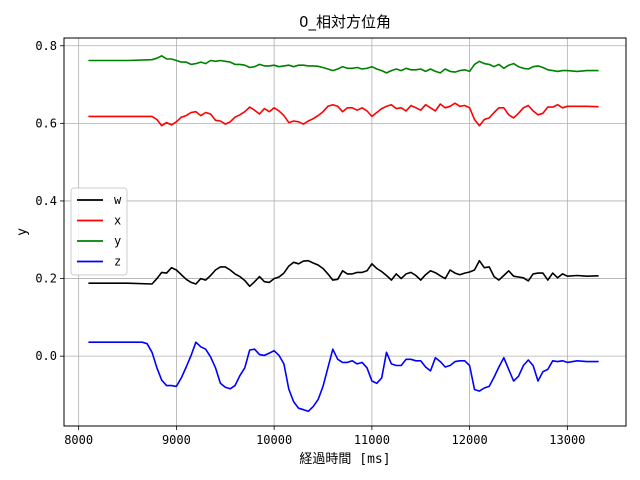  Describe the element at coordinates (99, 231) in the screenshot. I see `legend-box` at that location.